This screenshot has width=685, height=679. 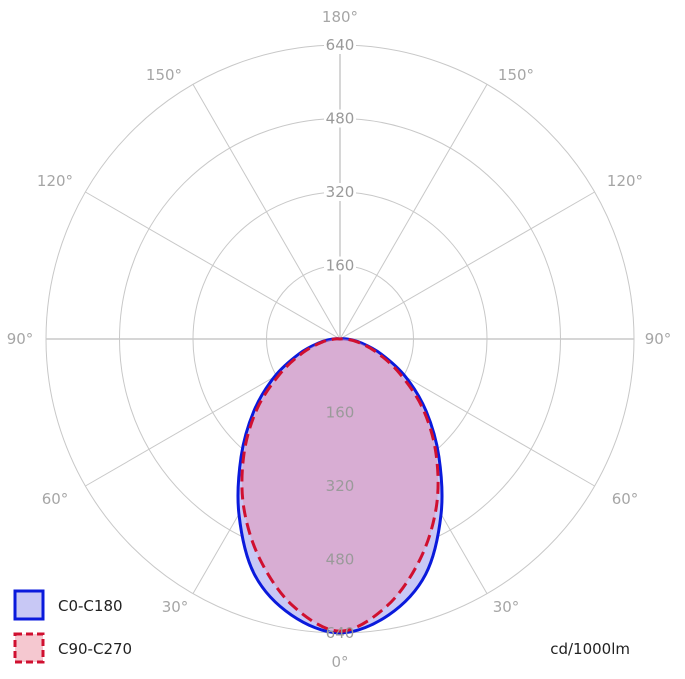 I want to click on series-layer, so click(x=340, y=486).